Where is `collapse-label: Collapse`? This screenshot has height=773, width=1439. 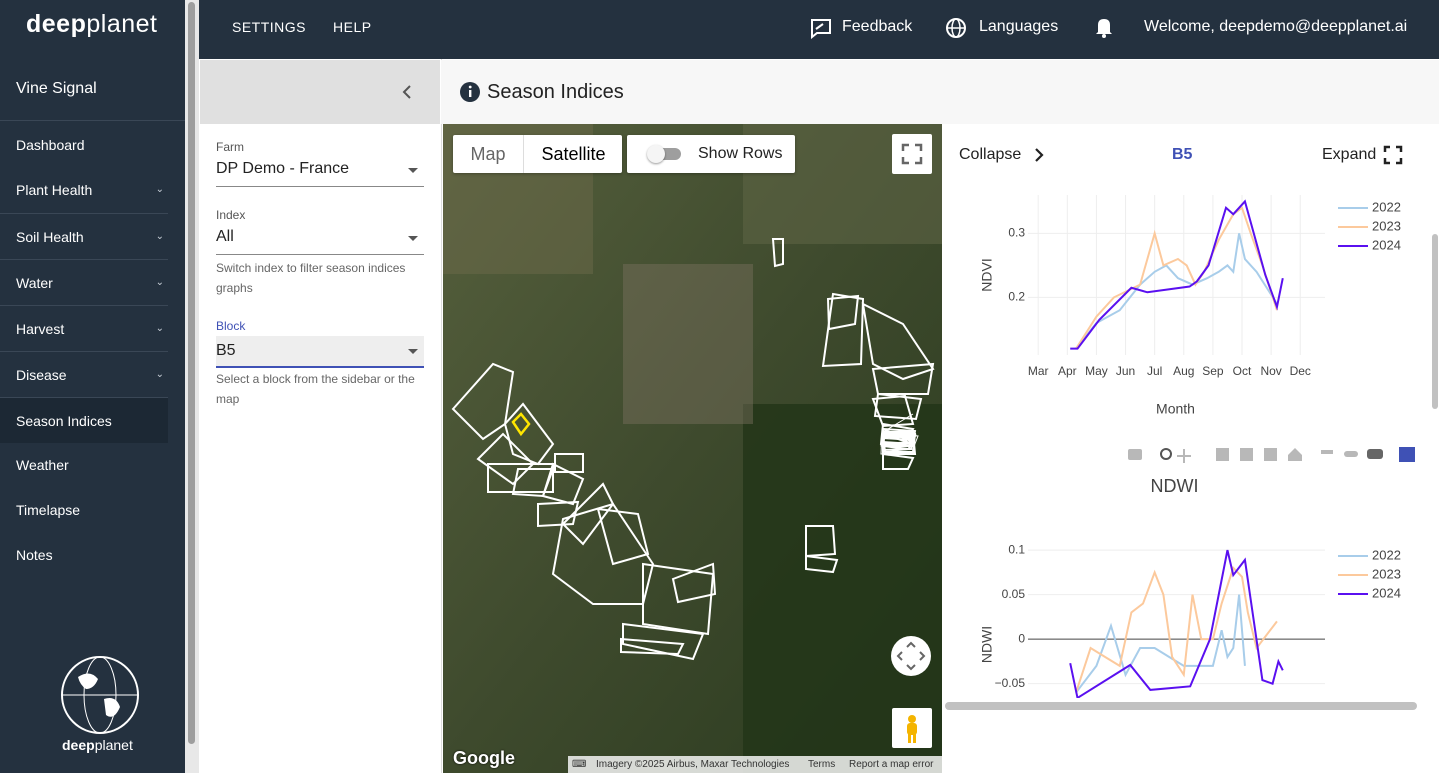
collapse-label: Collapse is located at coordinates (990, 154).